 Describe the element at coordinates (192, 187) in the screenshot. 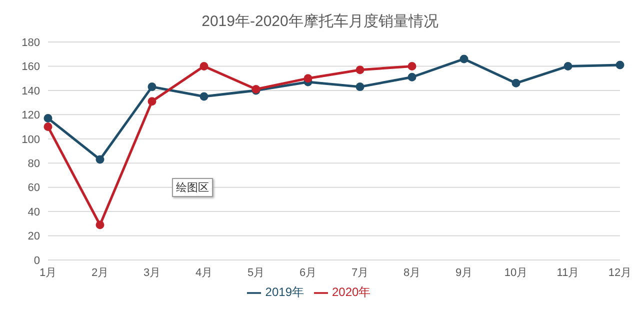

I see `annotation: 绘图区` at that location.